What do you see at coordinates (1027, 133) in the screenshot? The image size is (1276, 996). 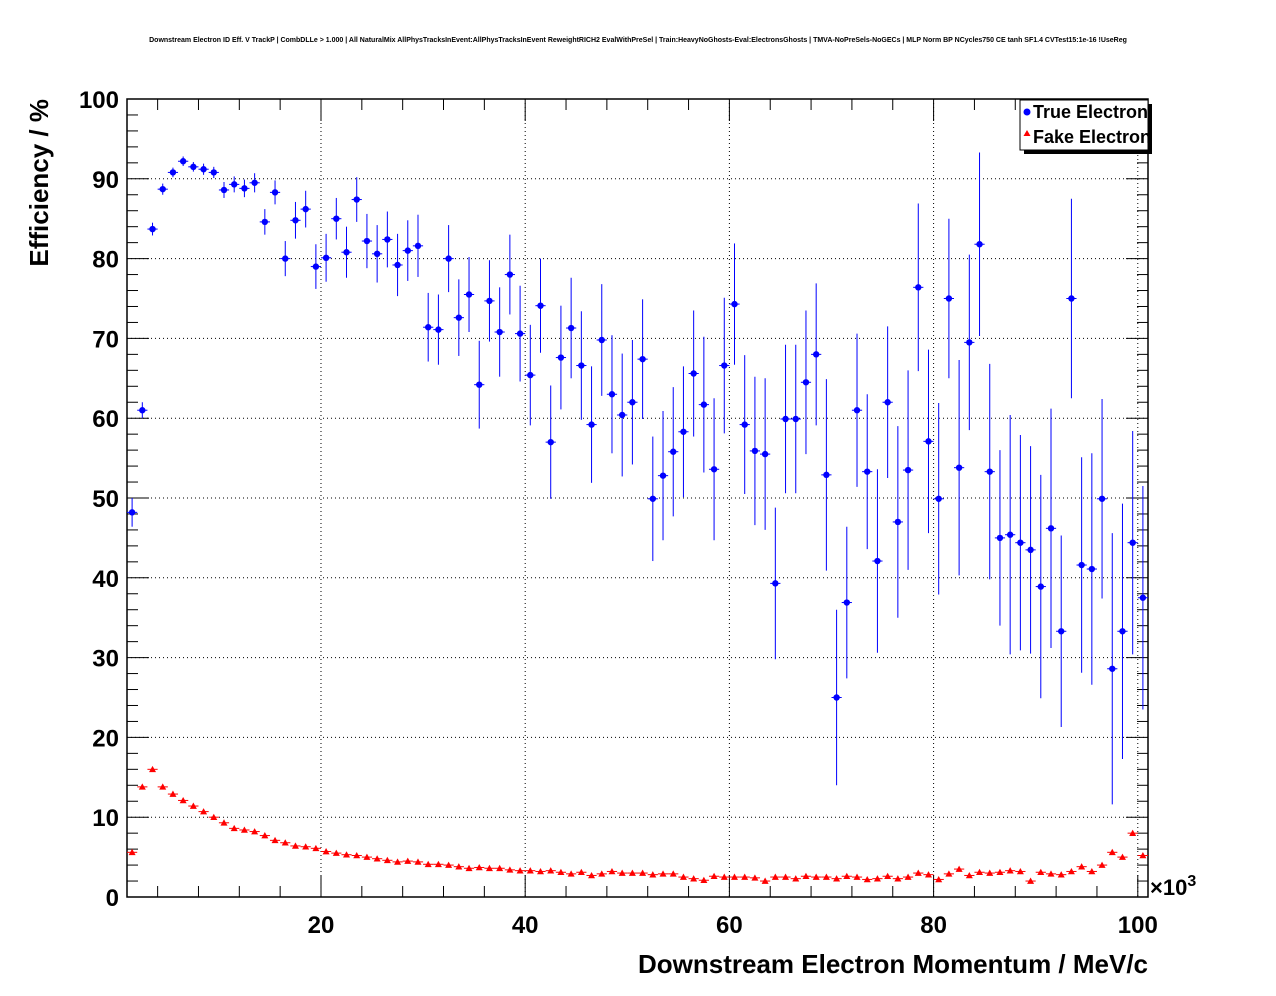 I see `legend-marker-fake-electron` at bounding box center [1027, 133].